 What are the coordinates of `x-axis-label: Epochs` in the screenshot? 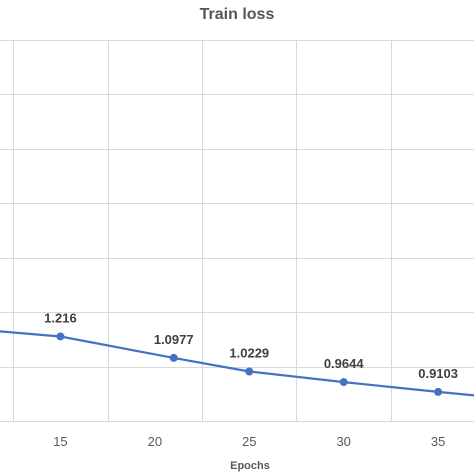 It's located at (250, 466).